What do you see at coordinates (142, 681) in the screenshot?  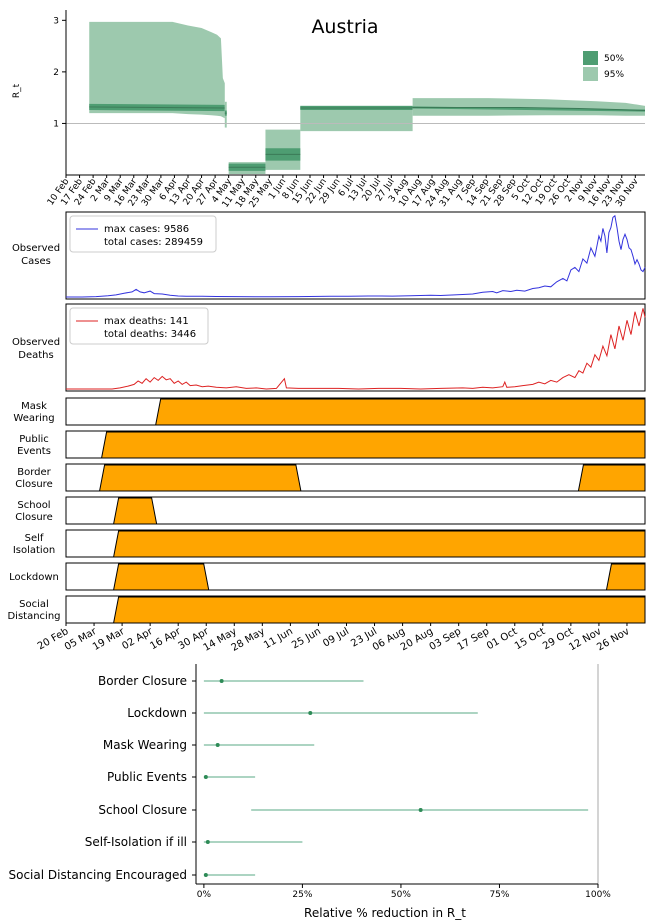 I see `border-closure-label: Border Closure` at bounding box center [142, 681].